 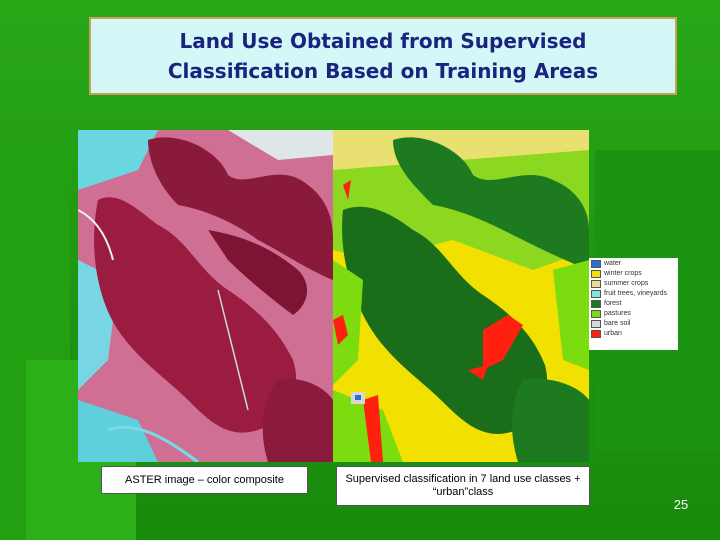 I want to click on legend-item-summer-crops: summer crops, so click(x=633, y=284).